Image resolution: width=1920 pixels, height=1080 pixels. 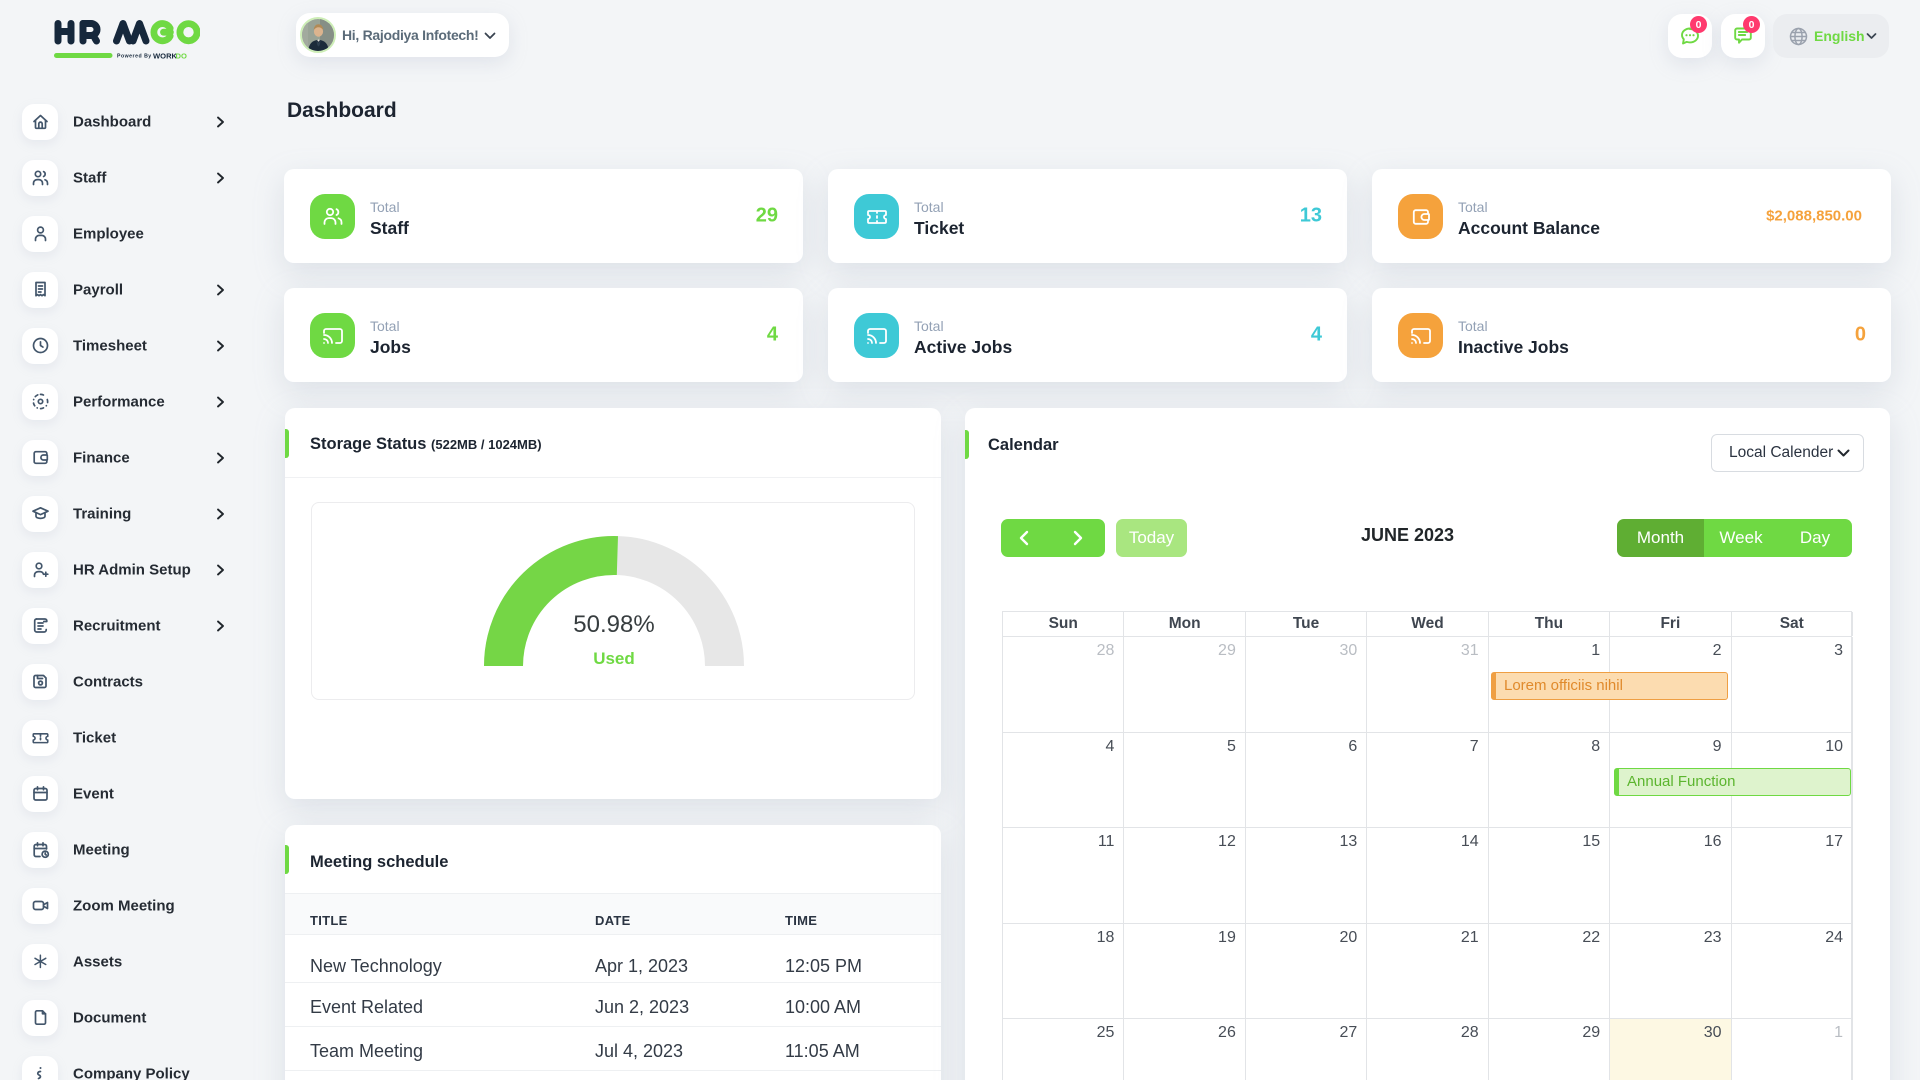 I want to click on svg-text: Powered By, so click(x=134, y=57).